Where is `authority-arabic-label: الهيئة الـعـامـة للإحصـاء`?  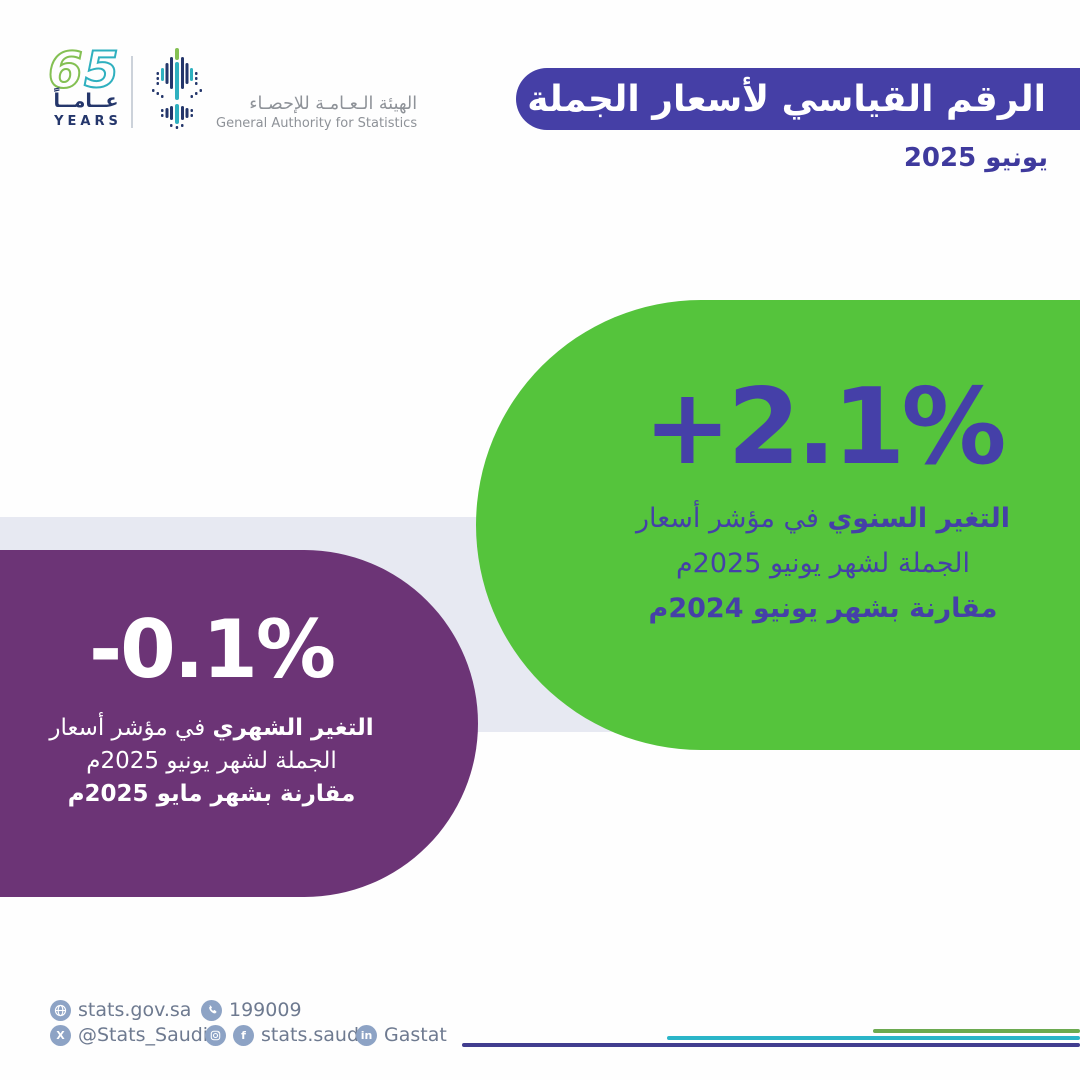 authority-arabic-label: الهيئة الـعـامـة للإحصـاء is located at coordinates (333, 104).